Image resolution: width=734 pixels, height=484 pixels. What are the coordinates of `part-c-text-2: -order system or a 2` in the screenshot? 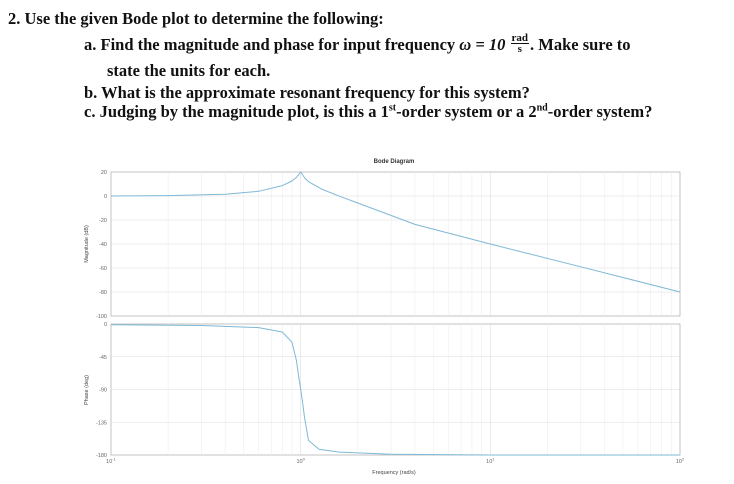 It's located at (466, 111).